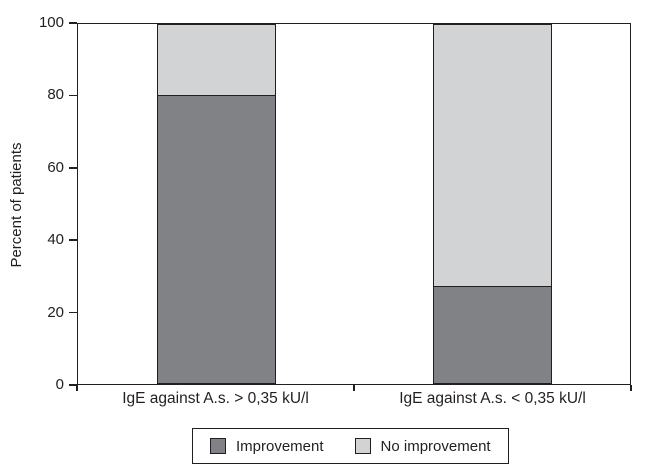  I want to click on legend-label: No improvement, so click(435, 446).